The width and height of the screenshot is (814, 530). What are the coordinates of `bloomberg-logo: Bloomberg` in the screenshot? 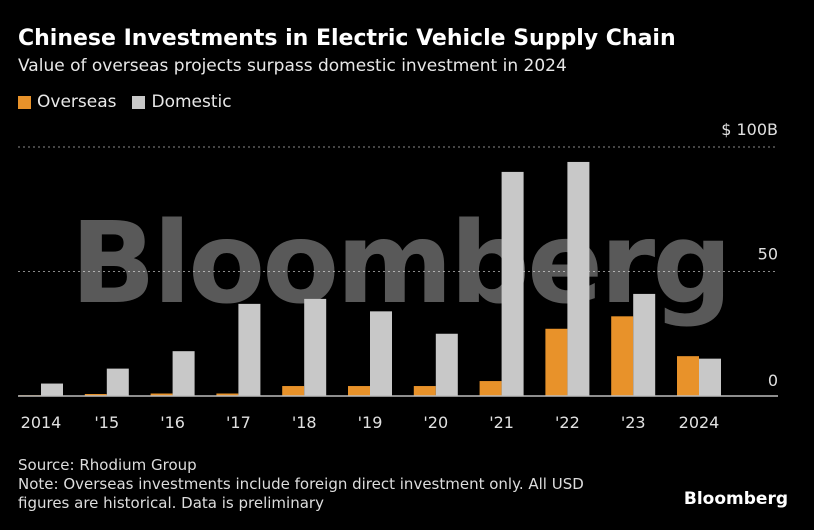 It's located at (735, 499).